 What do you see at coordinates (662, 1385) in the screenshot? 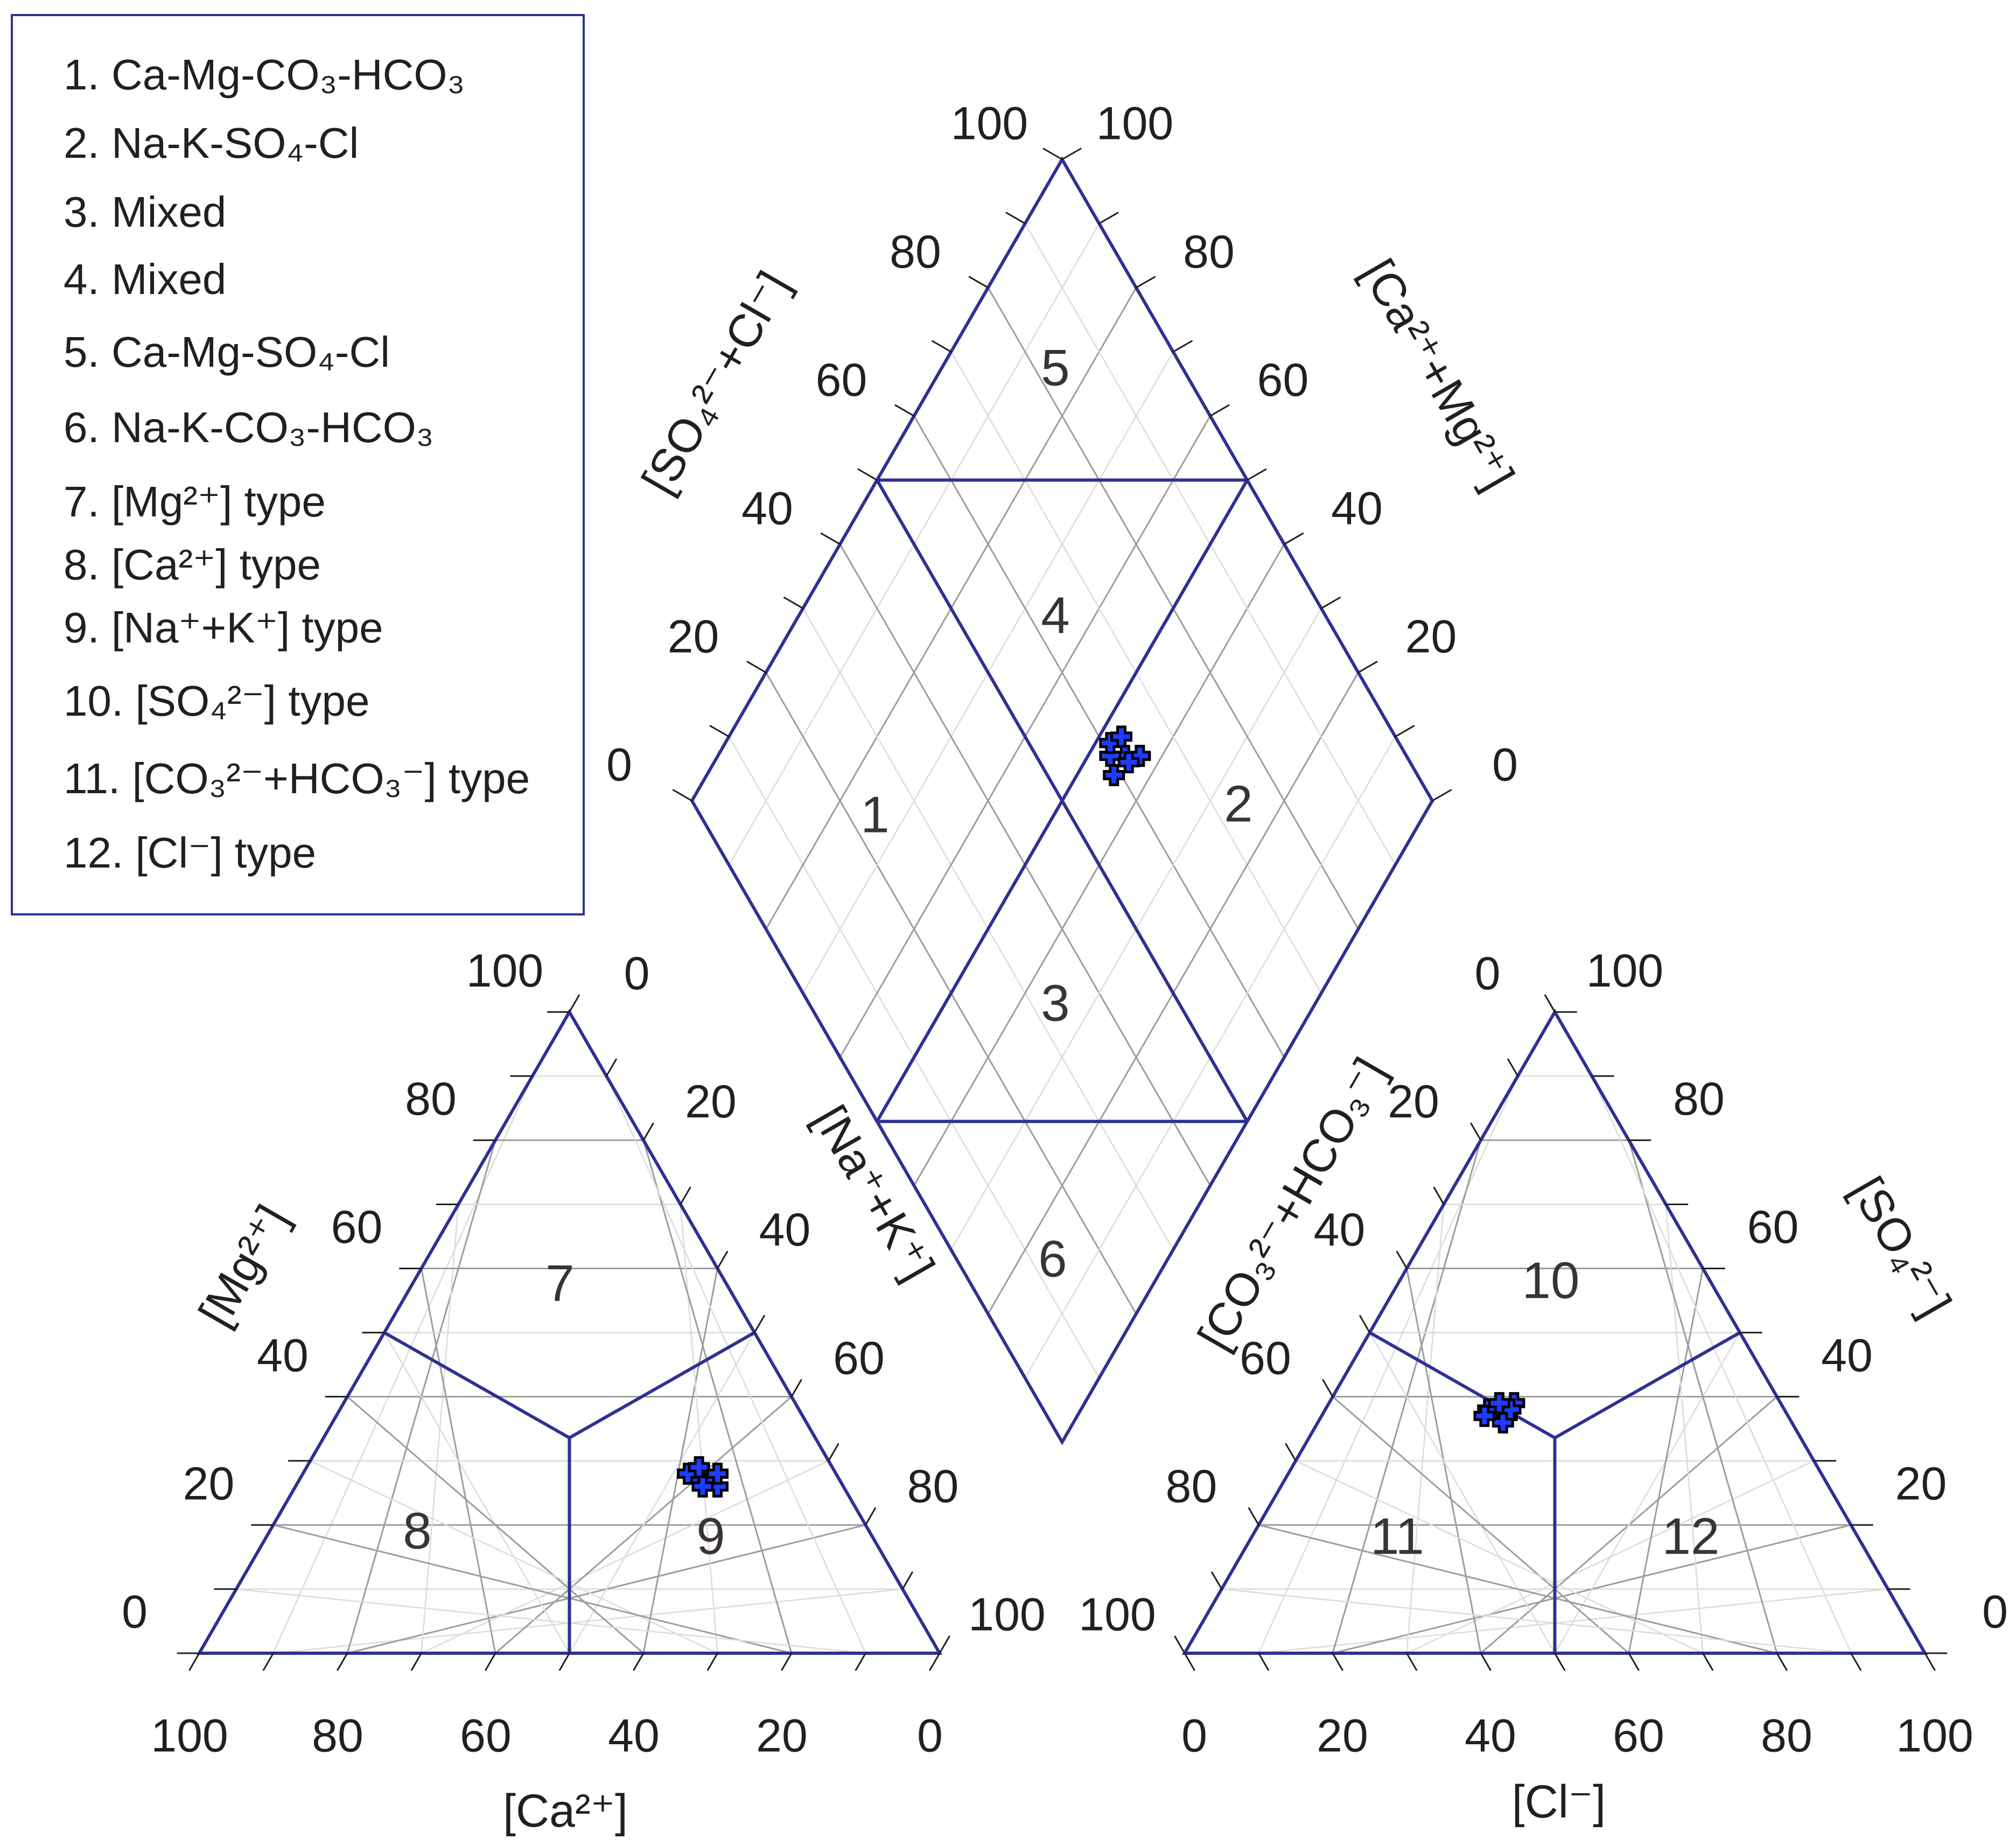
I see `cation-zone-line` at bounding box center [662, 1385].